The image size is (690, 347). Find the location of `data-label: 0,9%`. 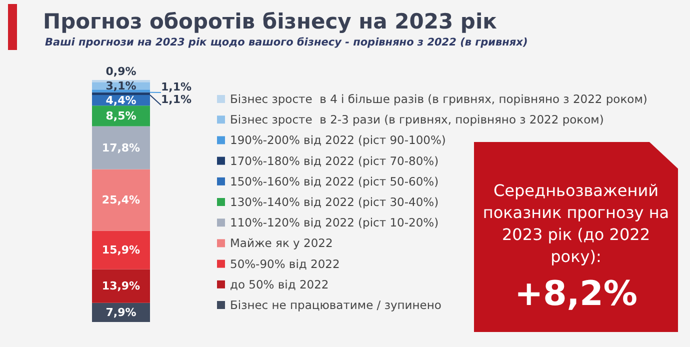

data-label: 0,9% is located at coordinates (121, 71).